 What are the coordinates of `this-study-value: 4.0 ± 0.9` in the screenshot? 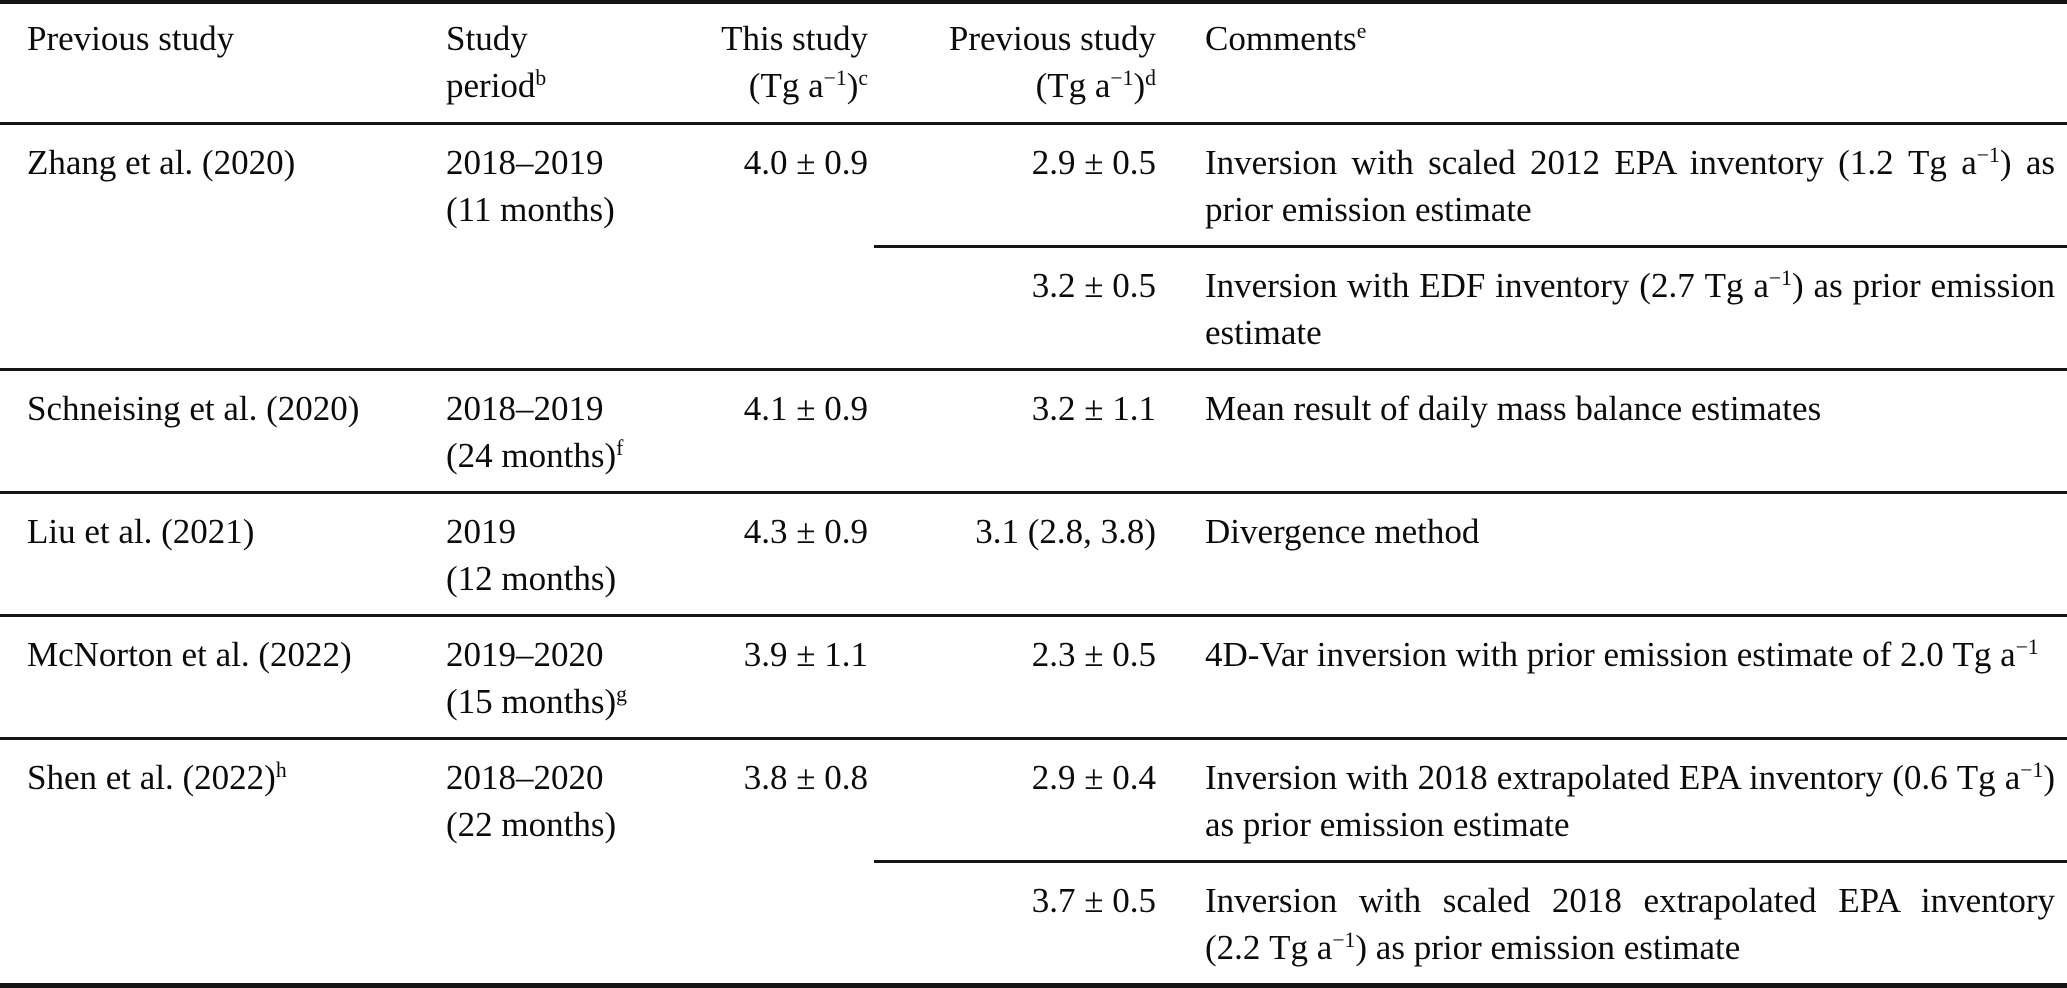 It's located at (788, 246).